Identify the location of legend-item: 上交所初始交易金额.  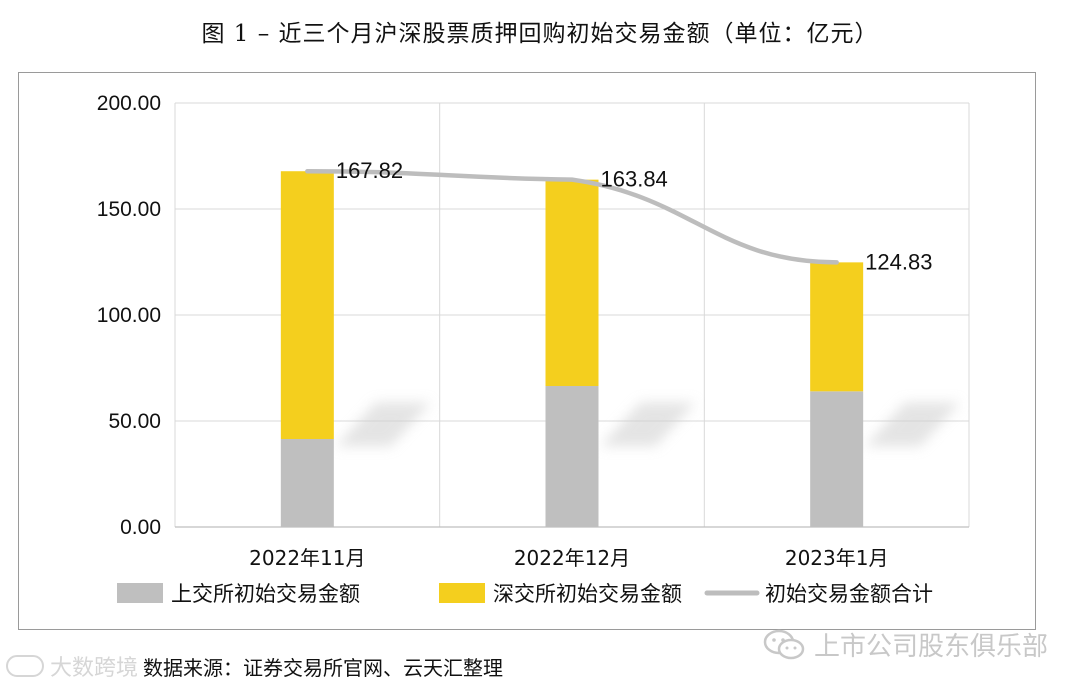
(238, 594).